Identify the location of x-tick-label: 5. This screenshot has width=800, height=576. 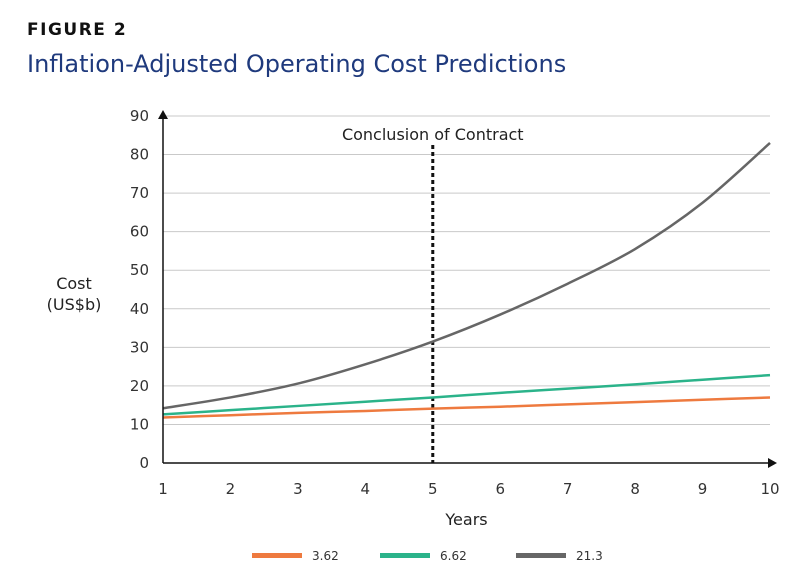
(433, 489).